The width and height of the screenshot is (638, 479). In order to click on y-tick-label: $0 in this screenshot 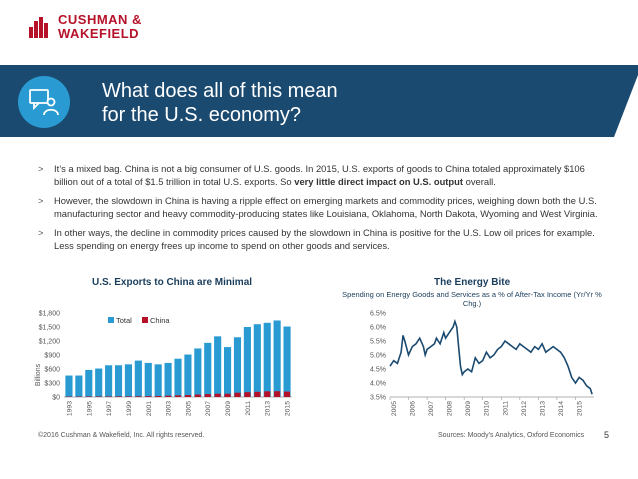, I will do `click(56, 398)`.